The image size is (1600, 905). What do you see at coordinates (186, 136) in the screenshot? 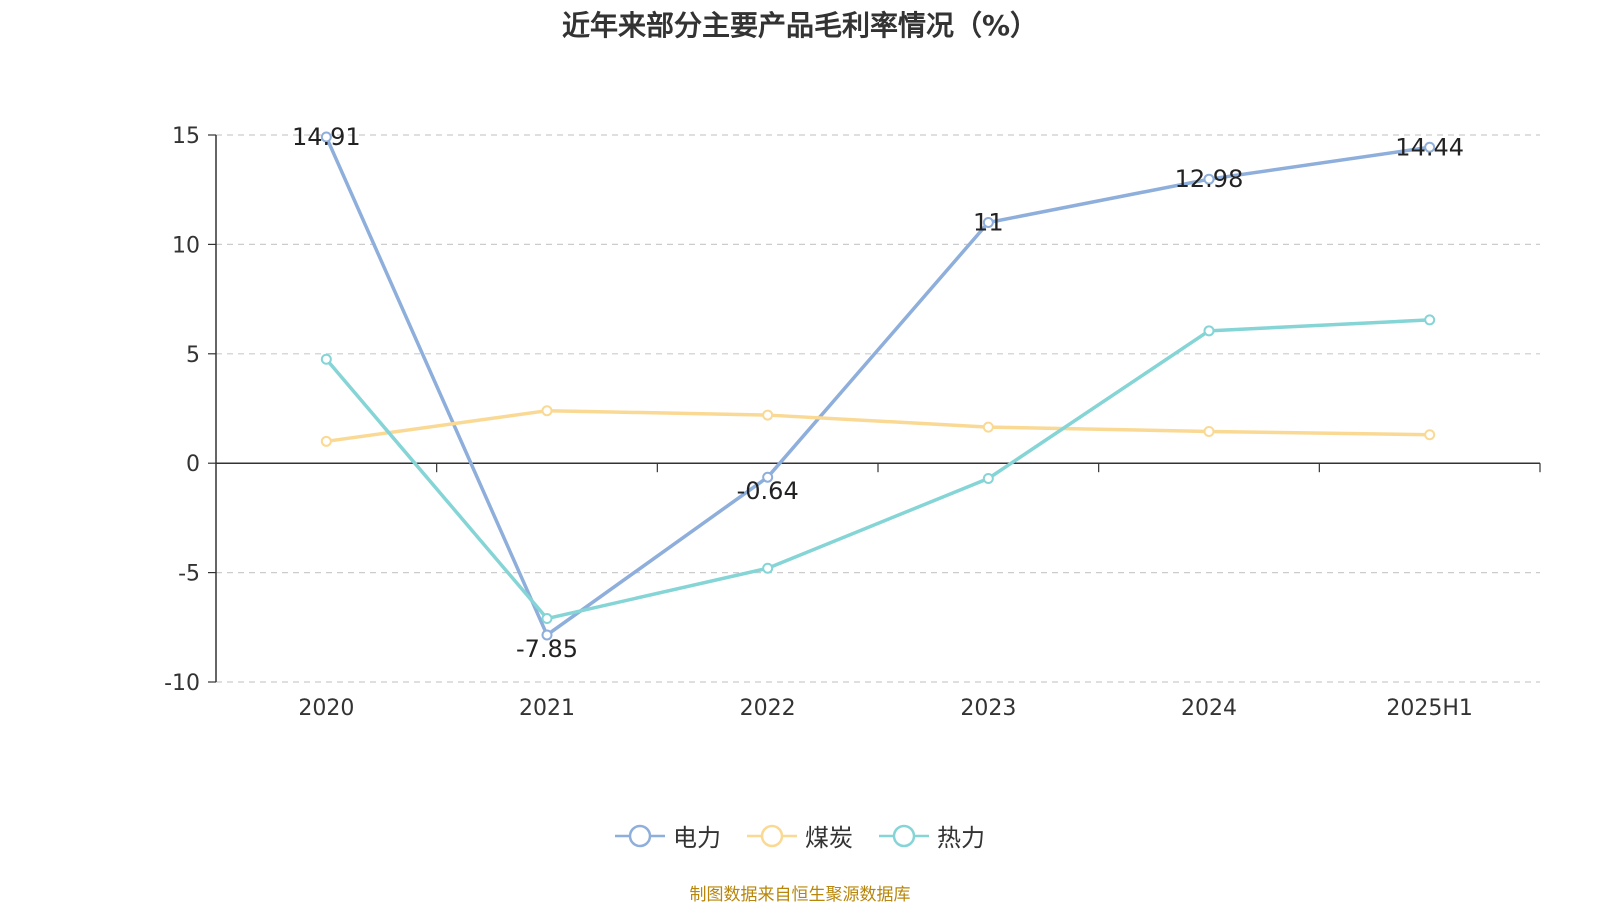
I see `y-tick-label: 15` at bounding box center [186, 136].